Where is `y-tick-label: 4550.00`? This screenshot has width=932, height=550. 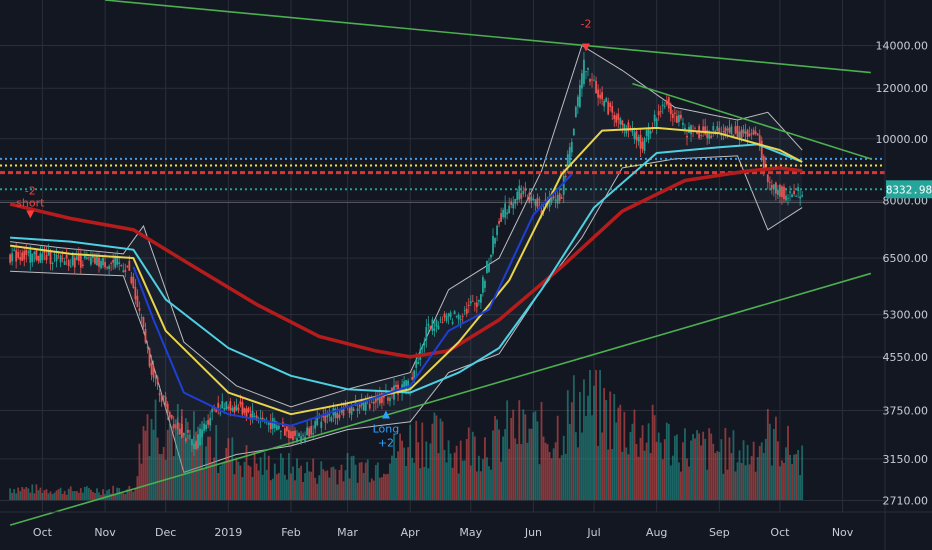 y-tick-label: 4550.00 is located at coordinates (906, 357).